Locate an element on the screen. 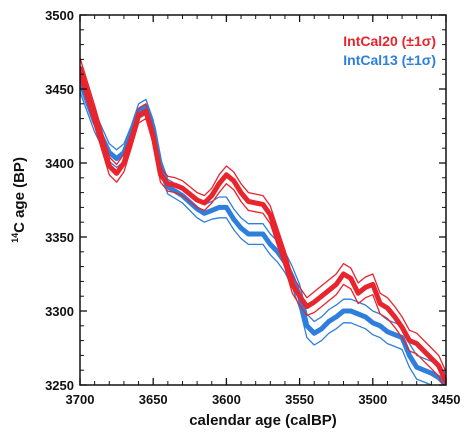  y-tick-label: 3300 is located at coordinates (59, 311).